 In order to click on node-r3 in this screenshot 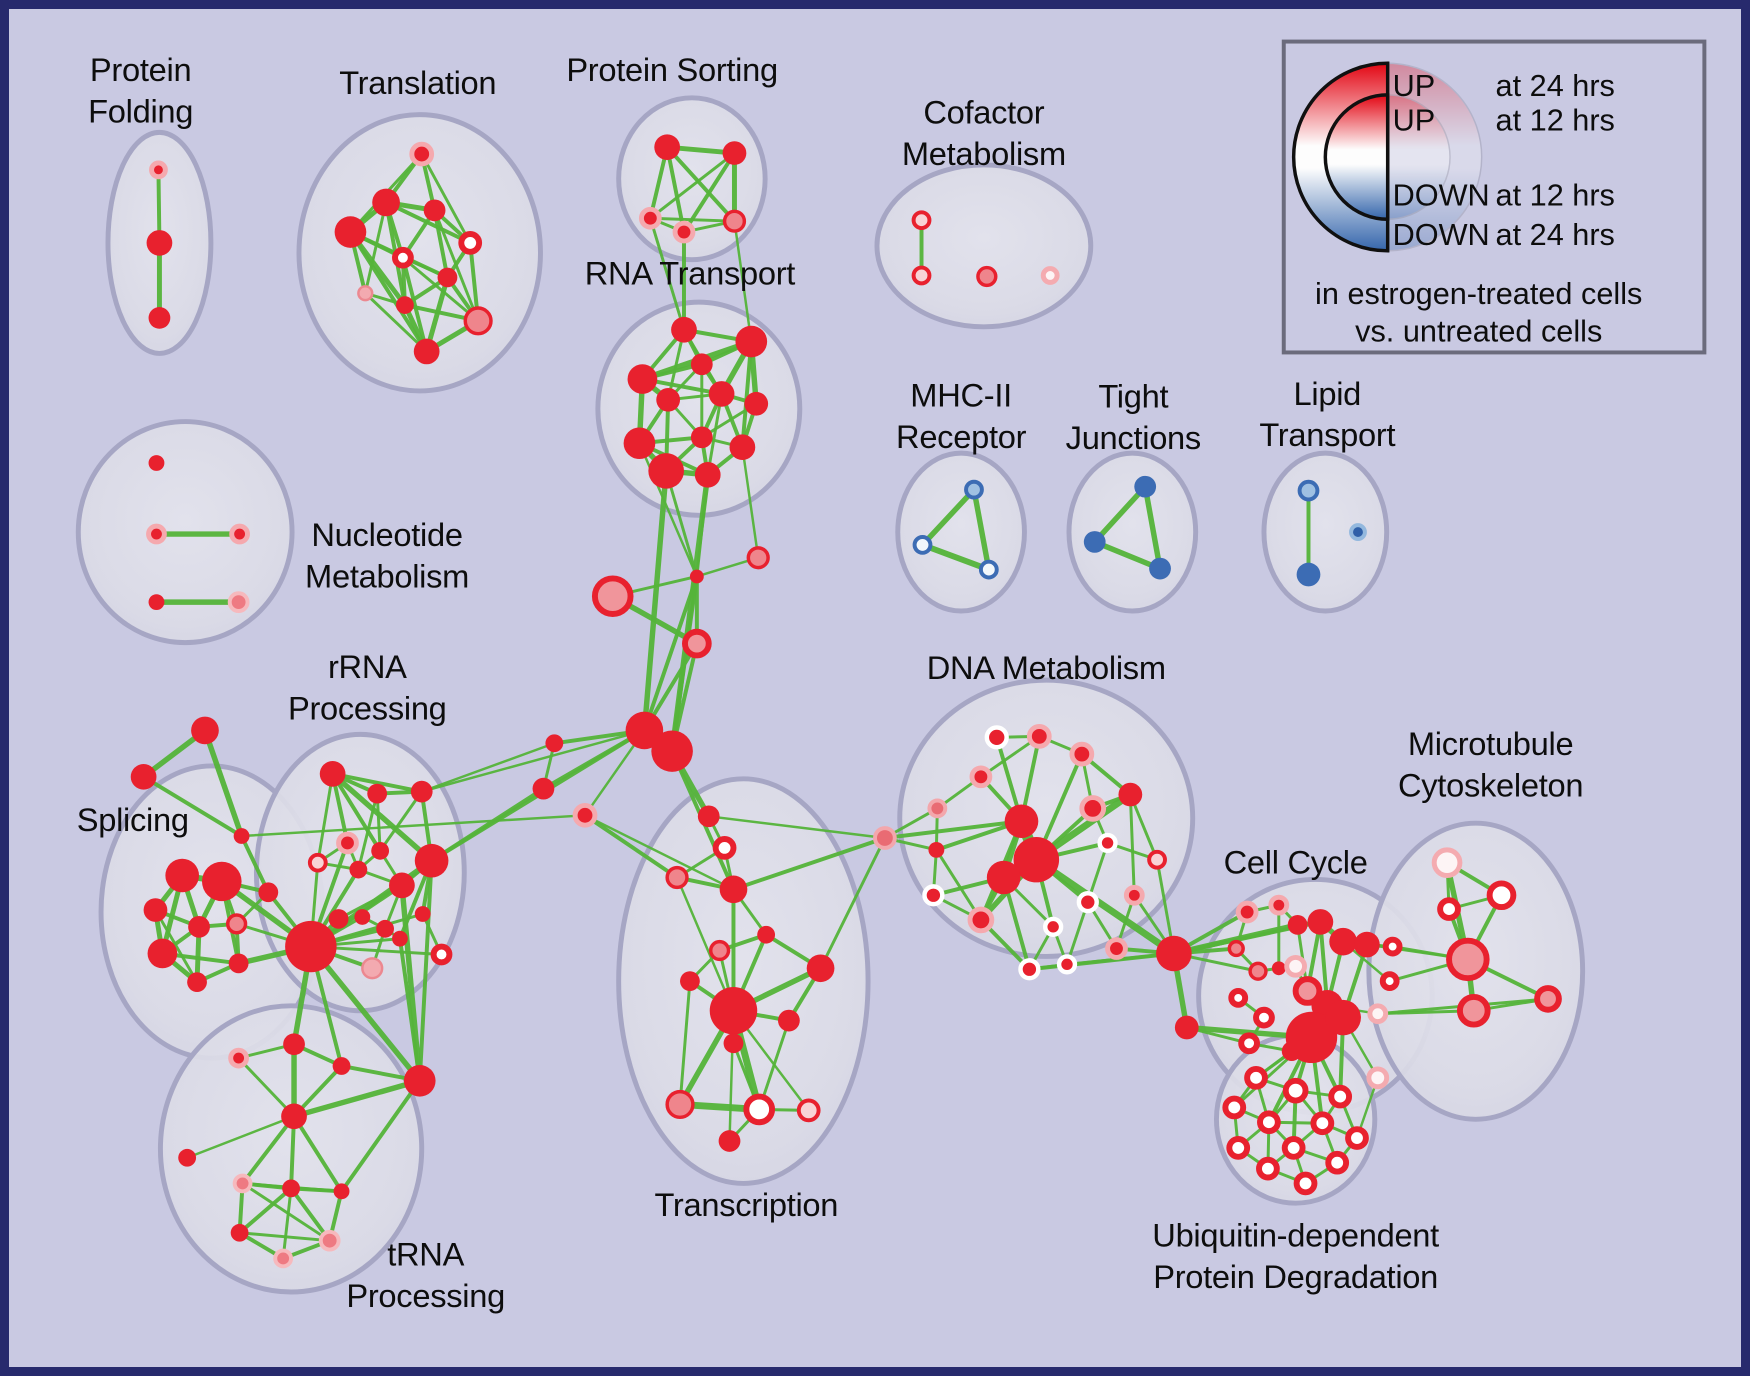, I will do `click(642, 379)`.